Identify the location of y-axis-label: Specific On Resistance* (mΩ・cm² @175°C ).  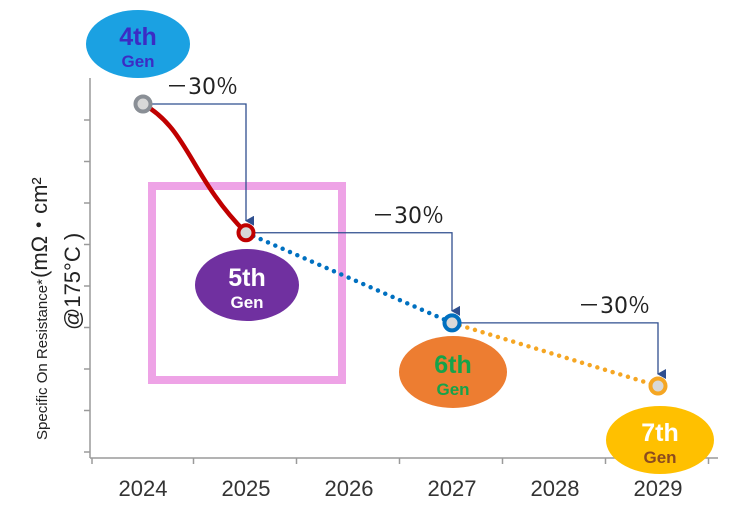
(56, 308).